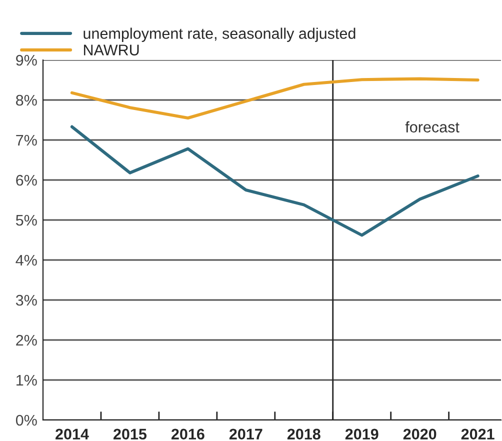 The width and height of the screenshot is (502, 441). Describe the element at coordinates (432, 126) in the screenshot. I see `annotation: forecast` at that location.